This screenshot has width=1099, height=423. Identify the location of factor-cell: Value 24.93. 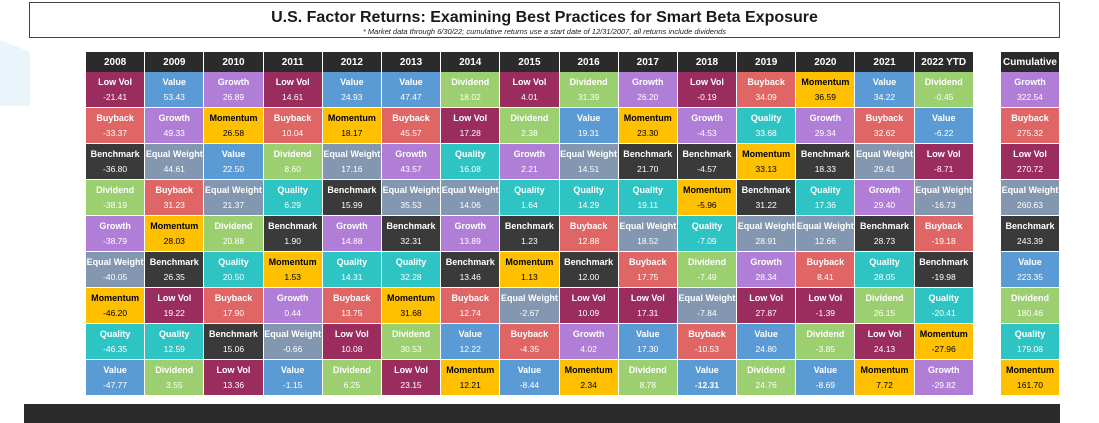
(352, 90).